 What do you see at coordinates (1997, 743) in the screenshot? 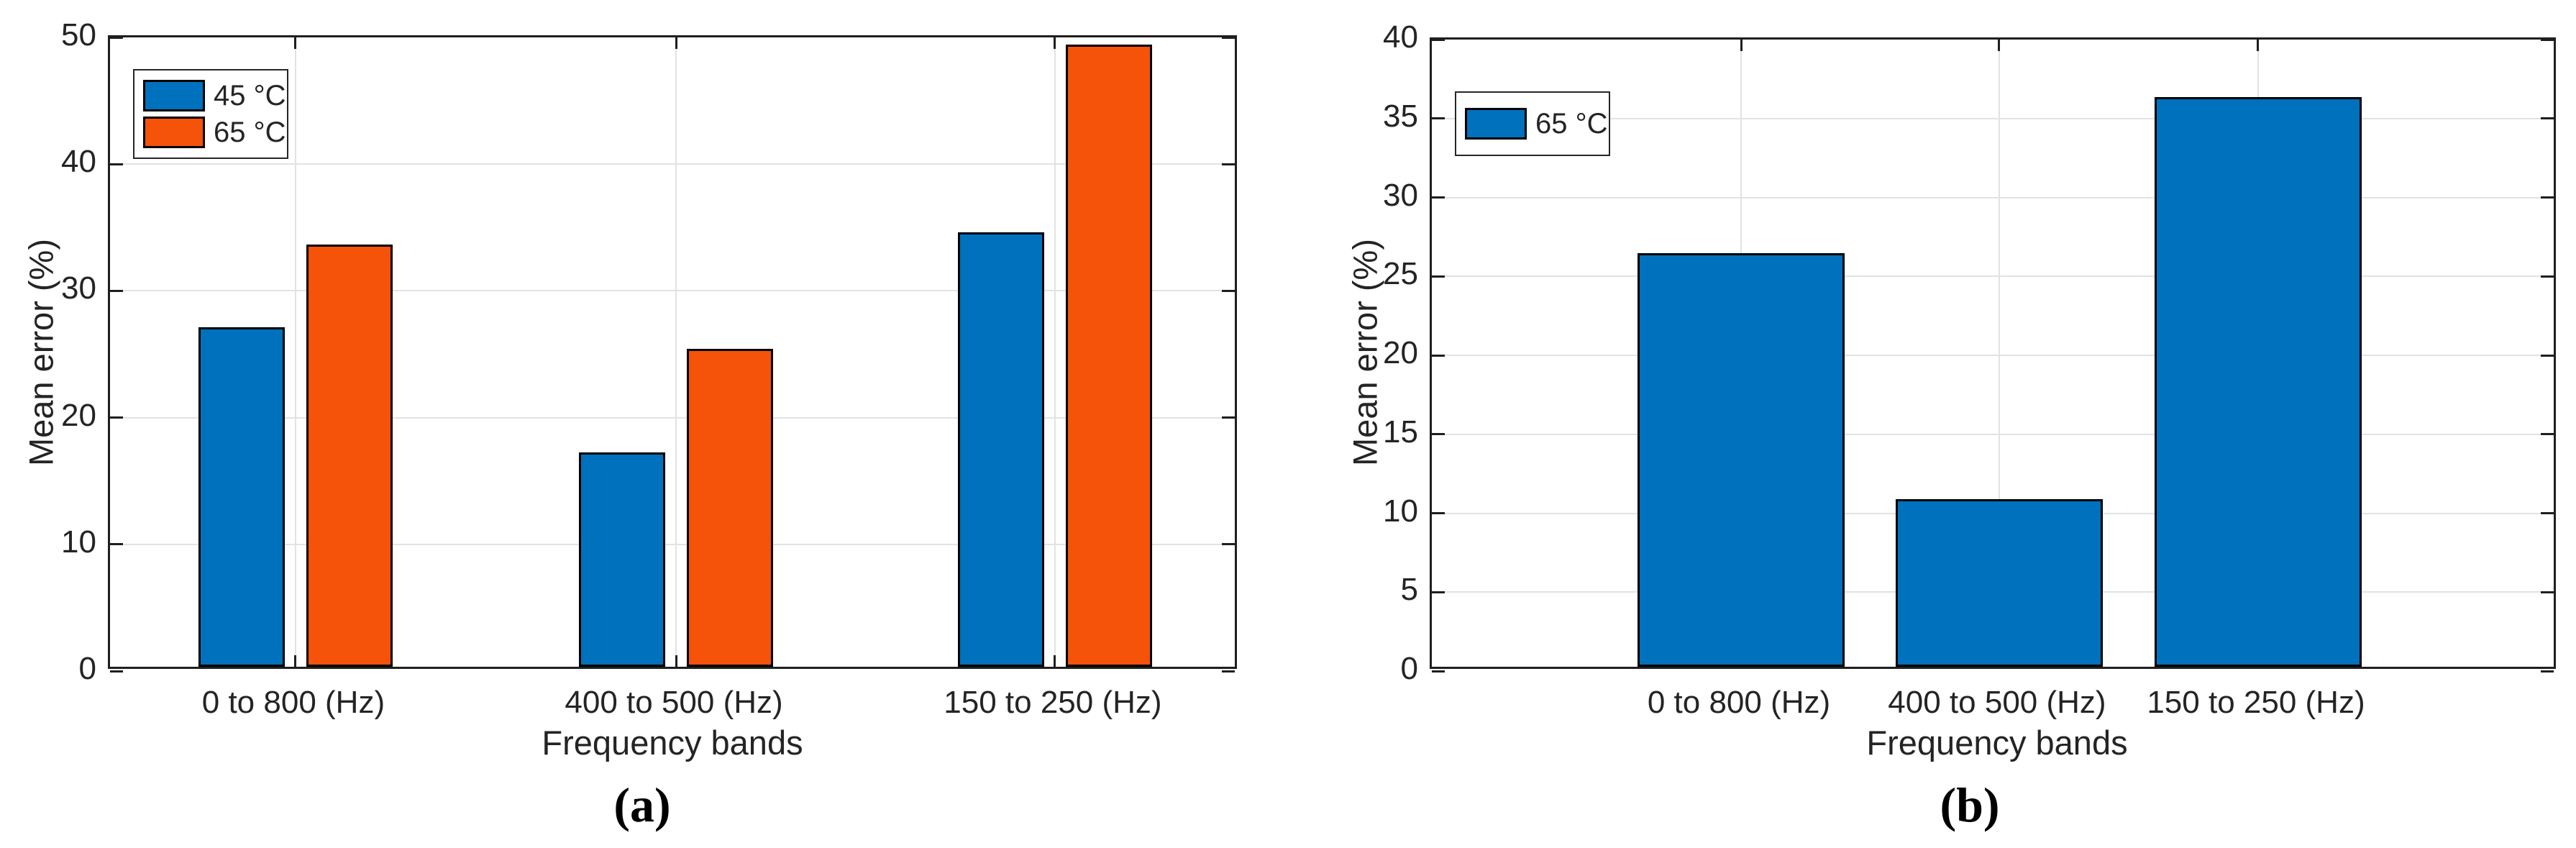
I see `x-axis-label-b: Frequency bands` at bounding box center [1997, 743].